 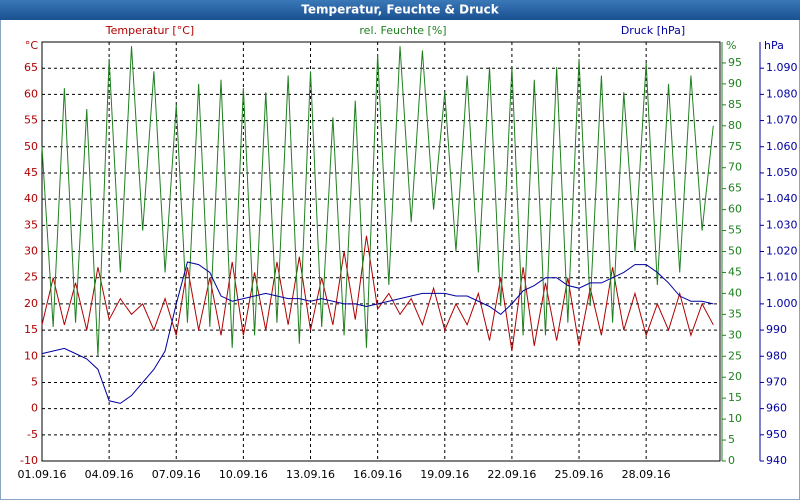 I want to click on y-tick-label: 5, so click(x=34, y=381).